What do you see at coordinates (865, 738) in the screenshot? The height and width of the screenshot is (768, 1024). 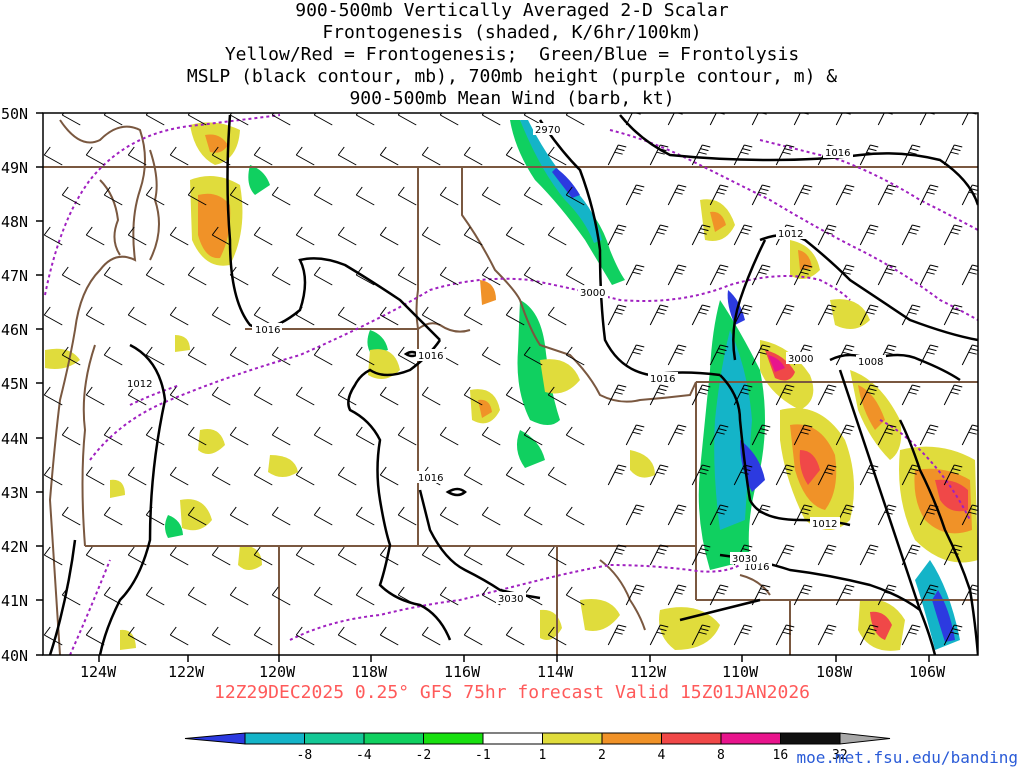 I see `colorbar-right-arrow` at bounding box center [865, 738].